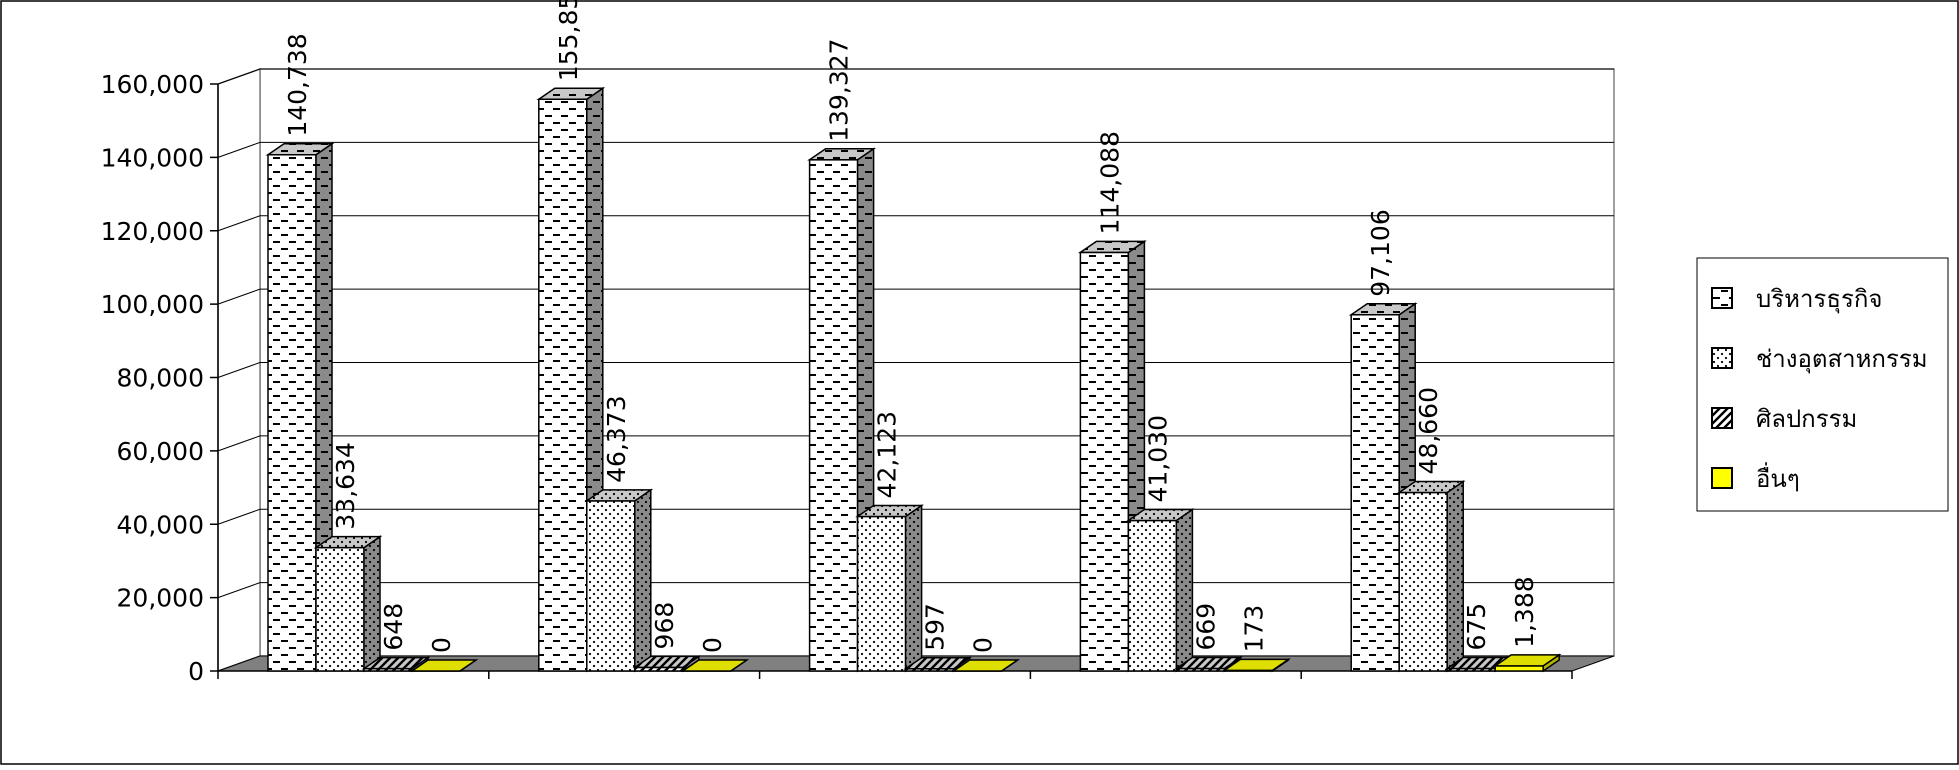  What do you see at coordinates (196, 671) in the screenshot?
I see `y-tick-label: 0` at bounding box center [196, 671].